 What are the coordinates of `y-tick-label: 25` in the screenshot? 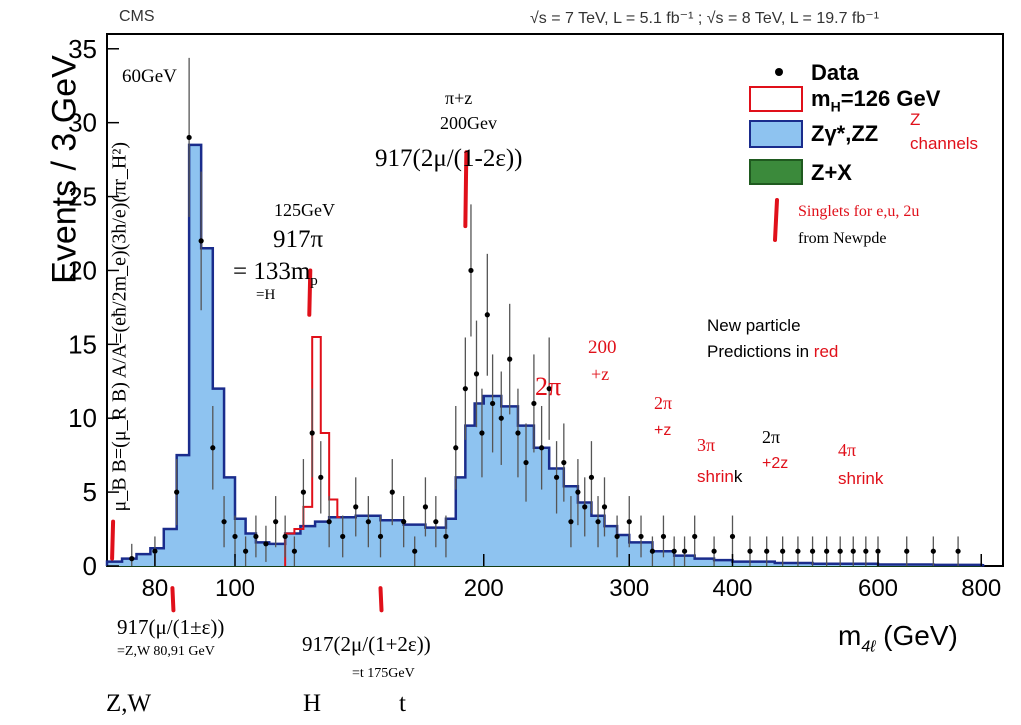 It's located at (82, 197).